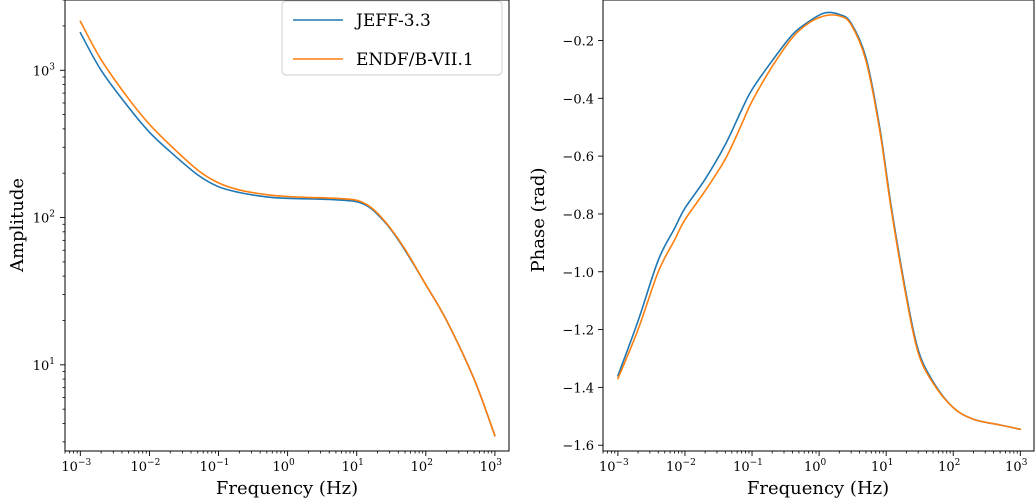  Describe the element at coordinates (215, 466) in the screenshot. I see `amplitude-x-tick-label: 10⁻¹` at that location.